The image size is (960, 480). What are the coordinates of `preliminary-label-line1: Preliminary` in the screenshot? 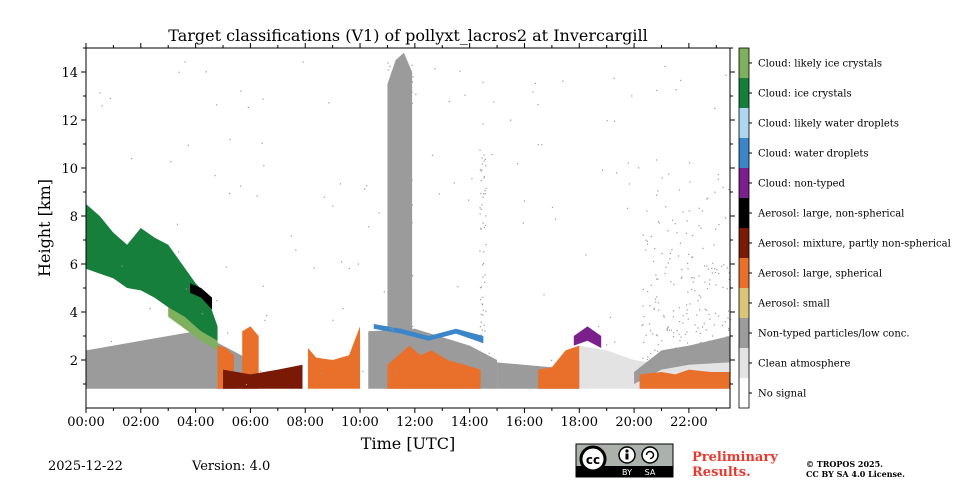 It's located at (735, 457).